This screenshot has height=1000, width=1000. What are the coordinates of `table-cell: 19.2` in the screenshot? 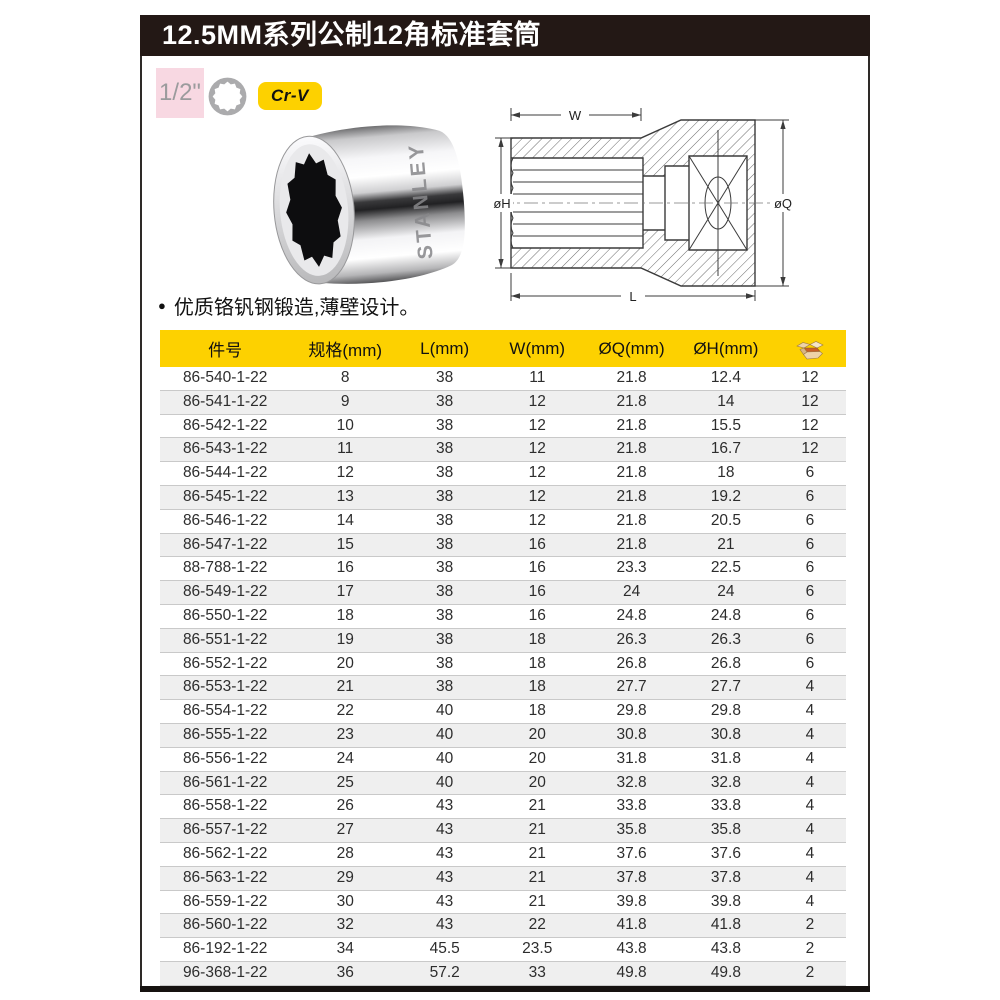 It's located at (725, 497).